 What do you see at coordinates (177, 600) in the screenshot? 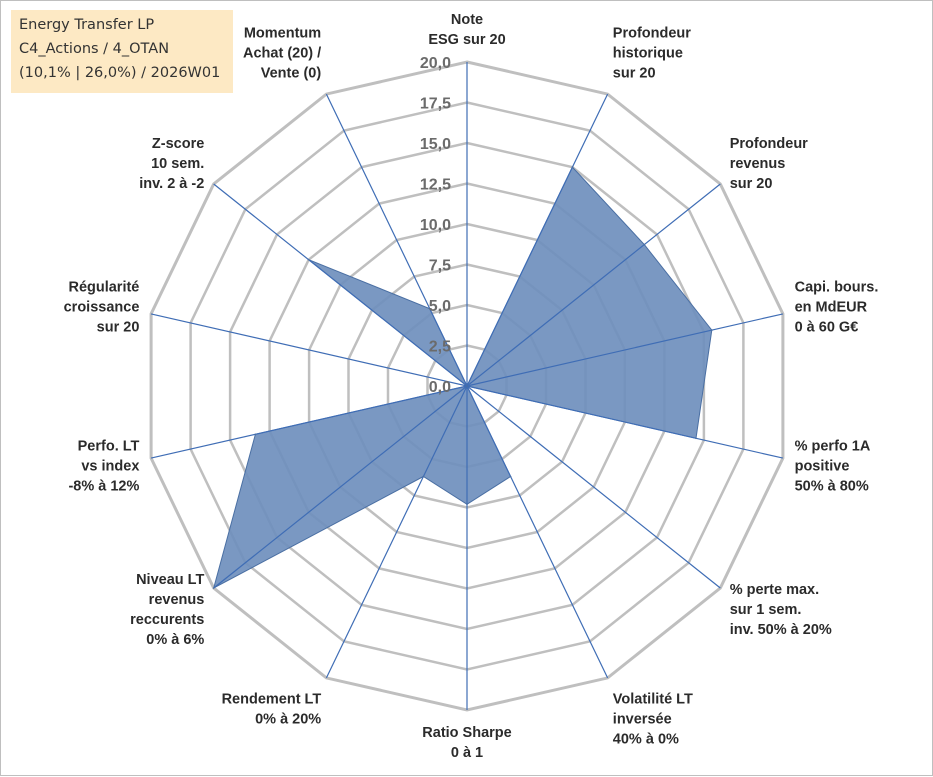
I see `axis-label-9-line-1: revenus` at bounding box center [177, 600].